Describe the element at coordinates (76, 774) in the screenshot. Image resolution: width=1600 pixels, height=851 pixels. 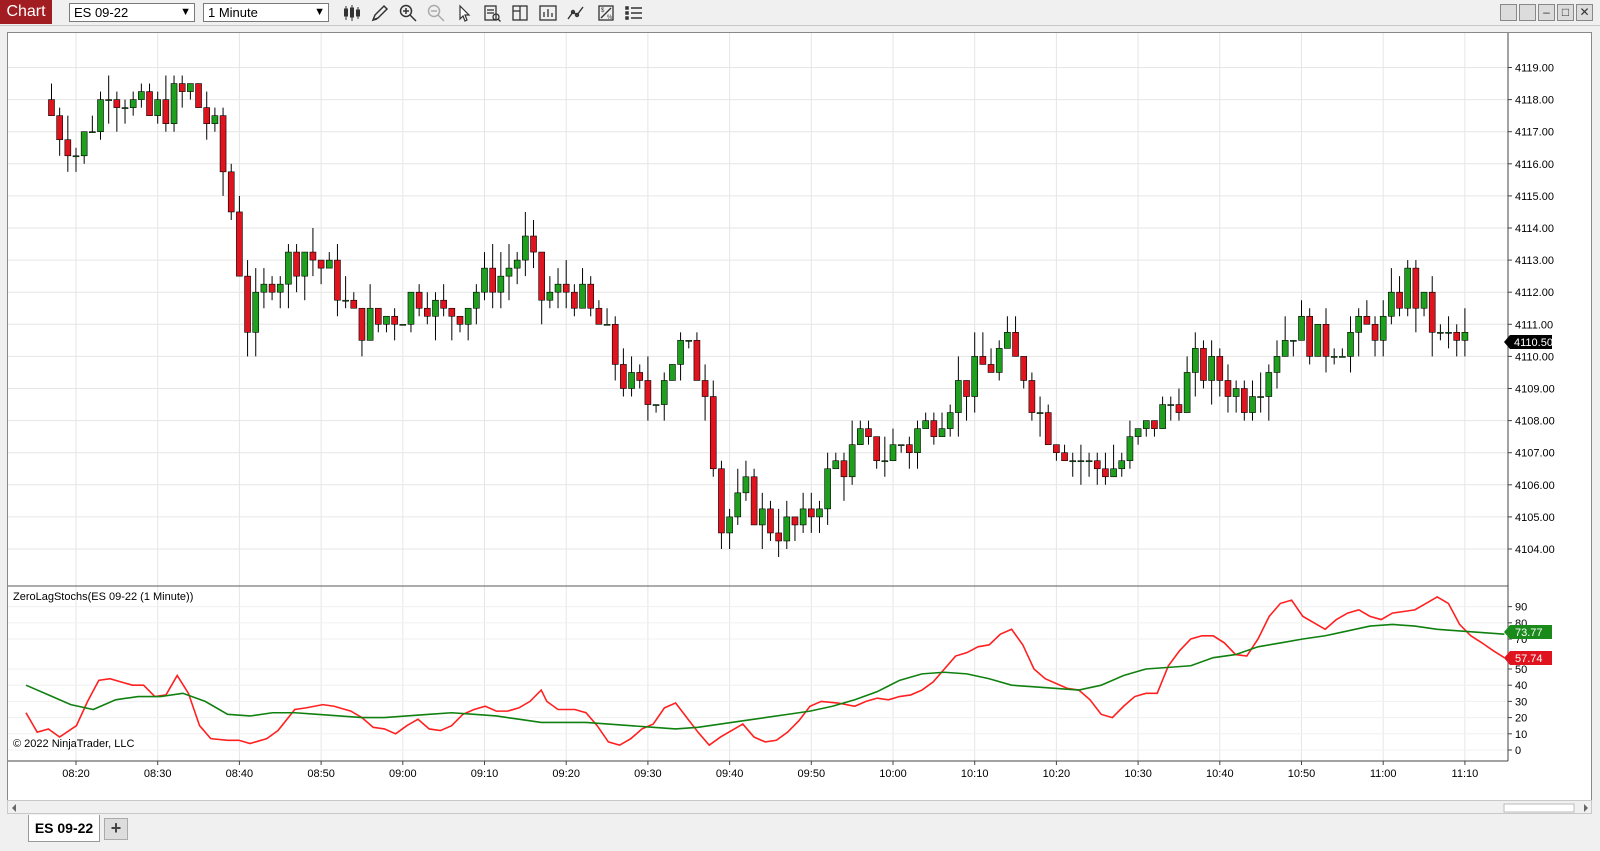
I see `time-tick-label: 08:20` at that location.